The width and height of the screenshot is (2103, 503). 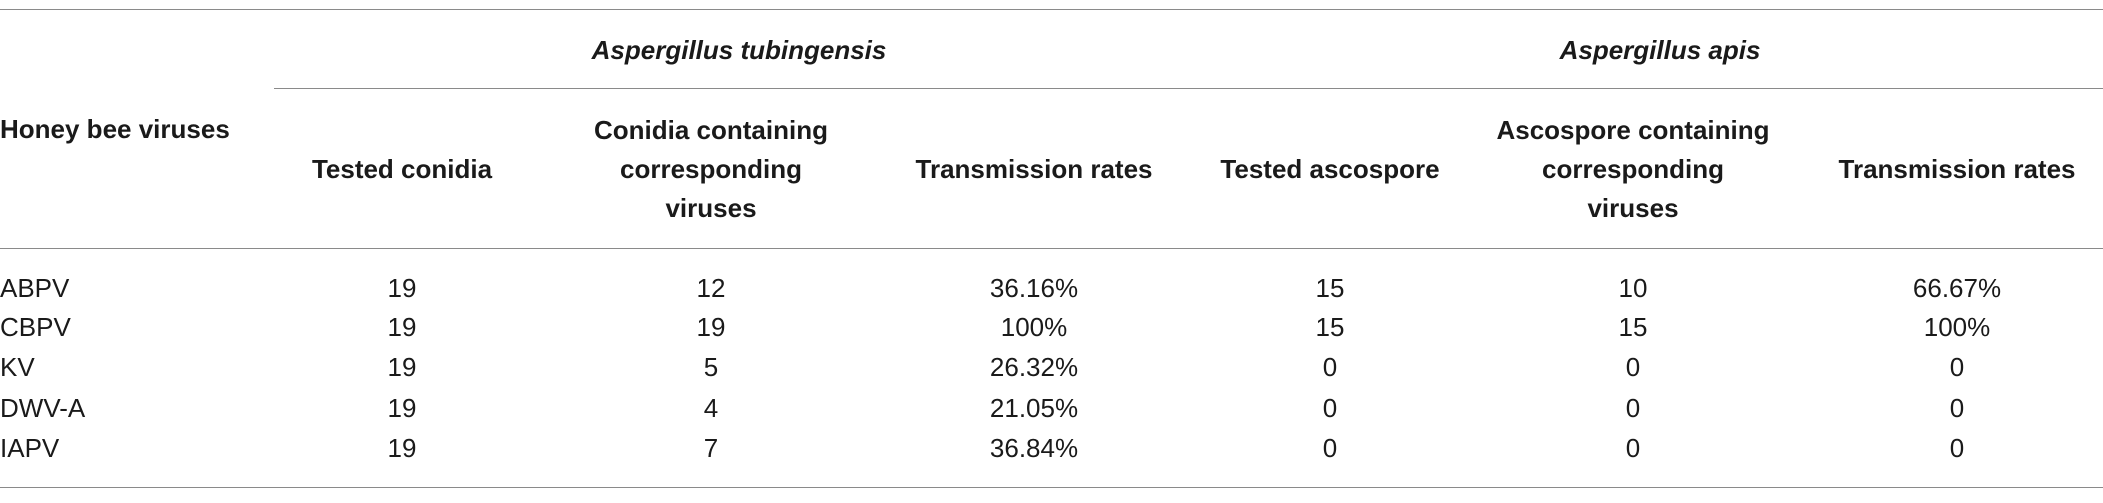 I want to click on cell: 26.32%, so click(x=1034, y=367).